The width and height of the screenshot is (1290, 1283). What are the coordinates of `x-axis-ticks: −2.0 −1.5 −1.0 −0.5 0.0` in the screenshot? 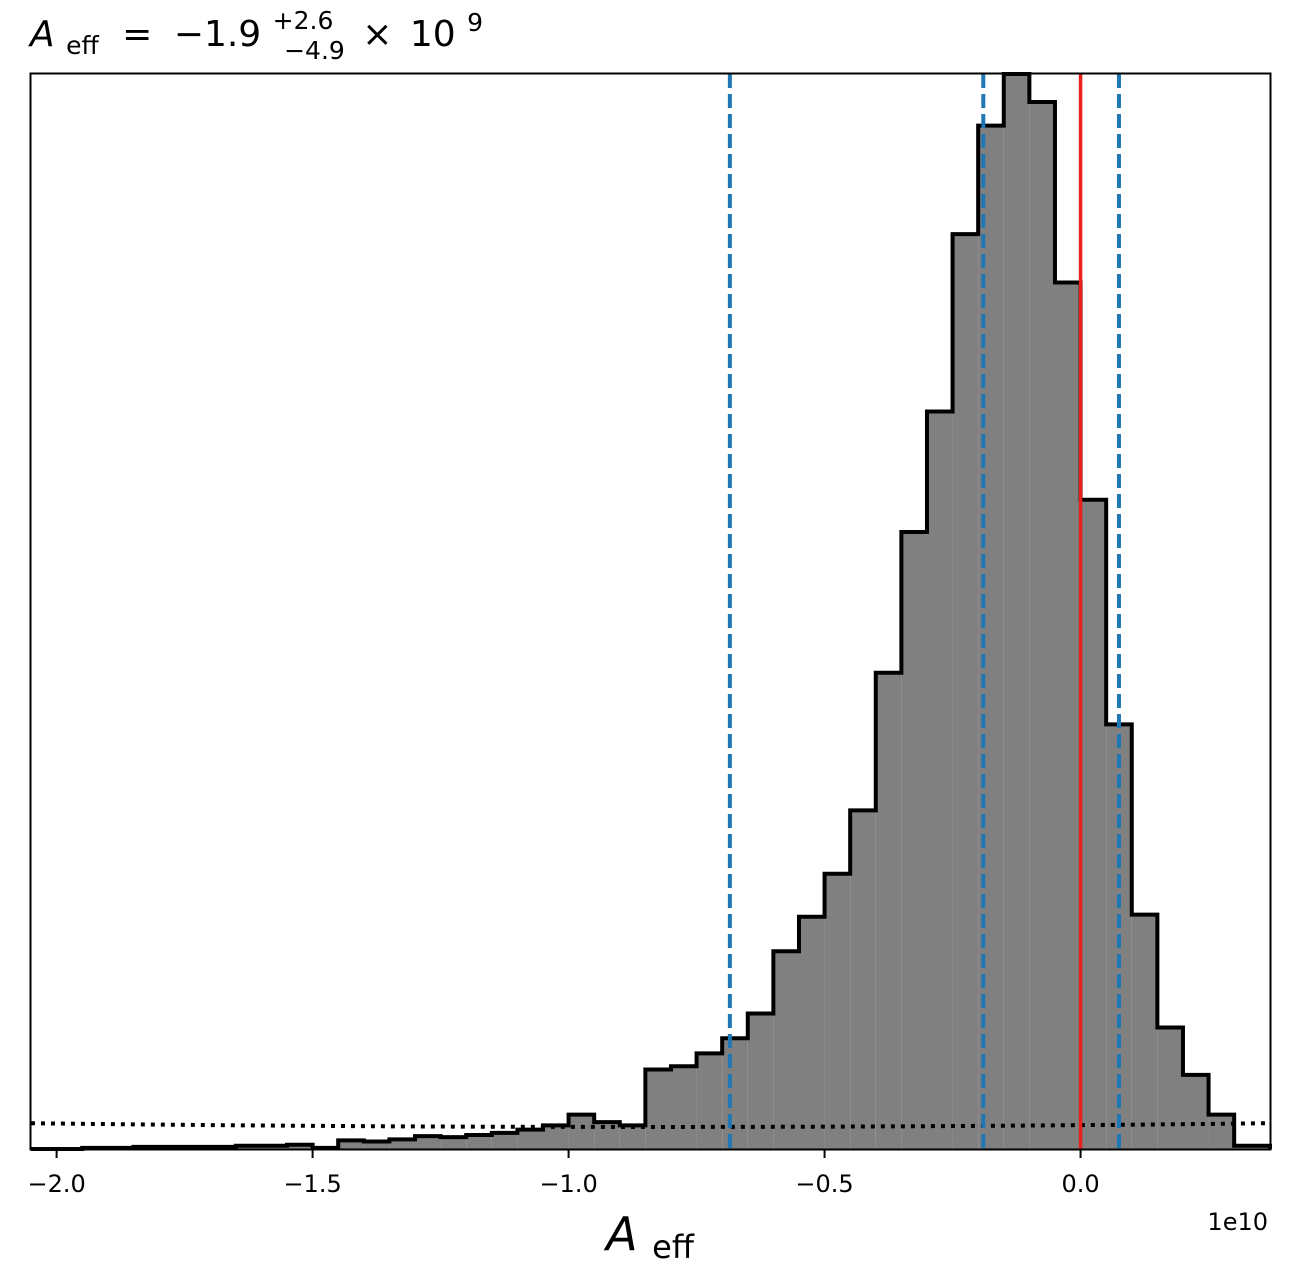 It's located at (563, 1173).